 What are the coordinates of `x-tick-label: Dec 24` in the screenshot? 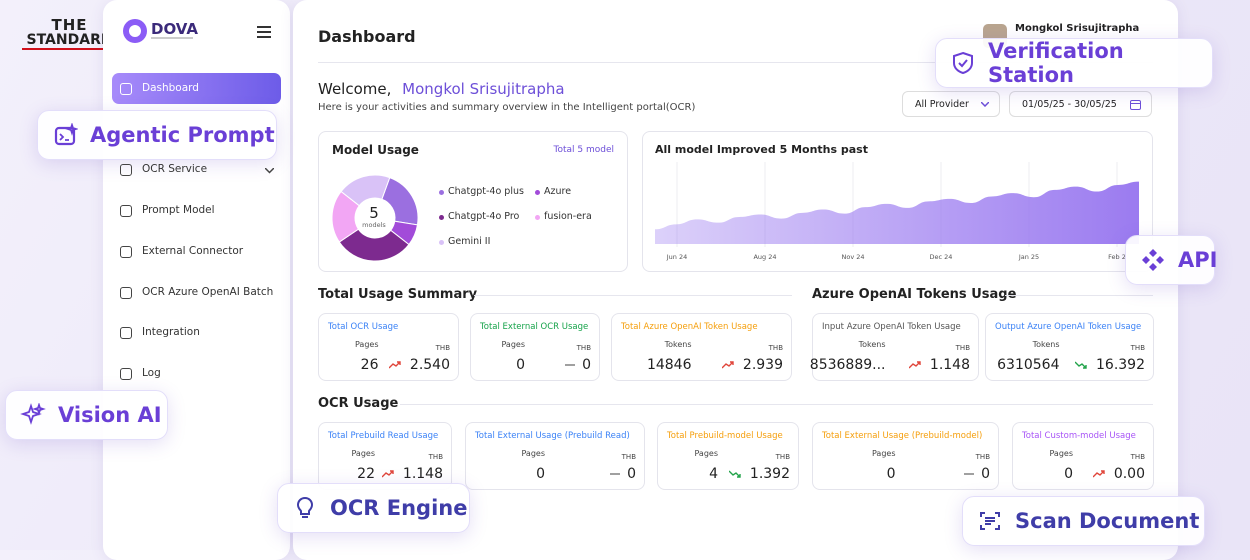 It's located at (941, 257).